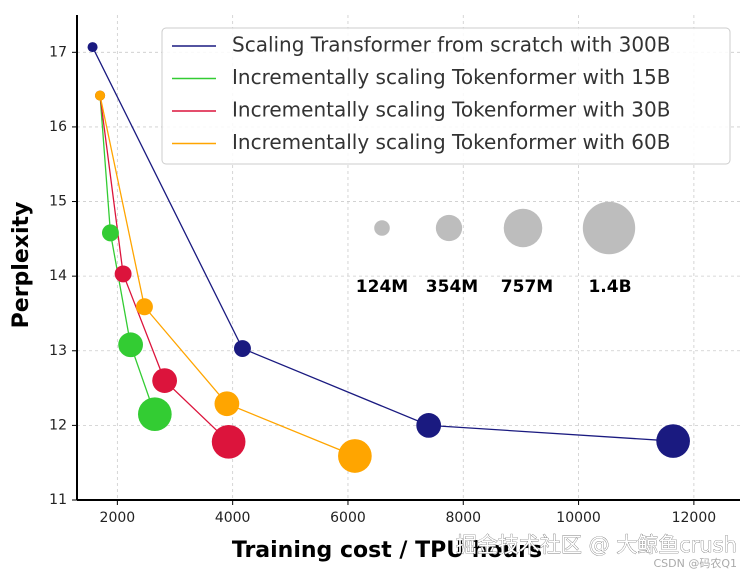  Describe the element at coordinates (578, 518) in the screenshot. I see `x-tick-label: 10000` at that location.